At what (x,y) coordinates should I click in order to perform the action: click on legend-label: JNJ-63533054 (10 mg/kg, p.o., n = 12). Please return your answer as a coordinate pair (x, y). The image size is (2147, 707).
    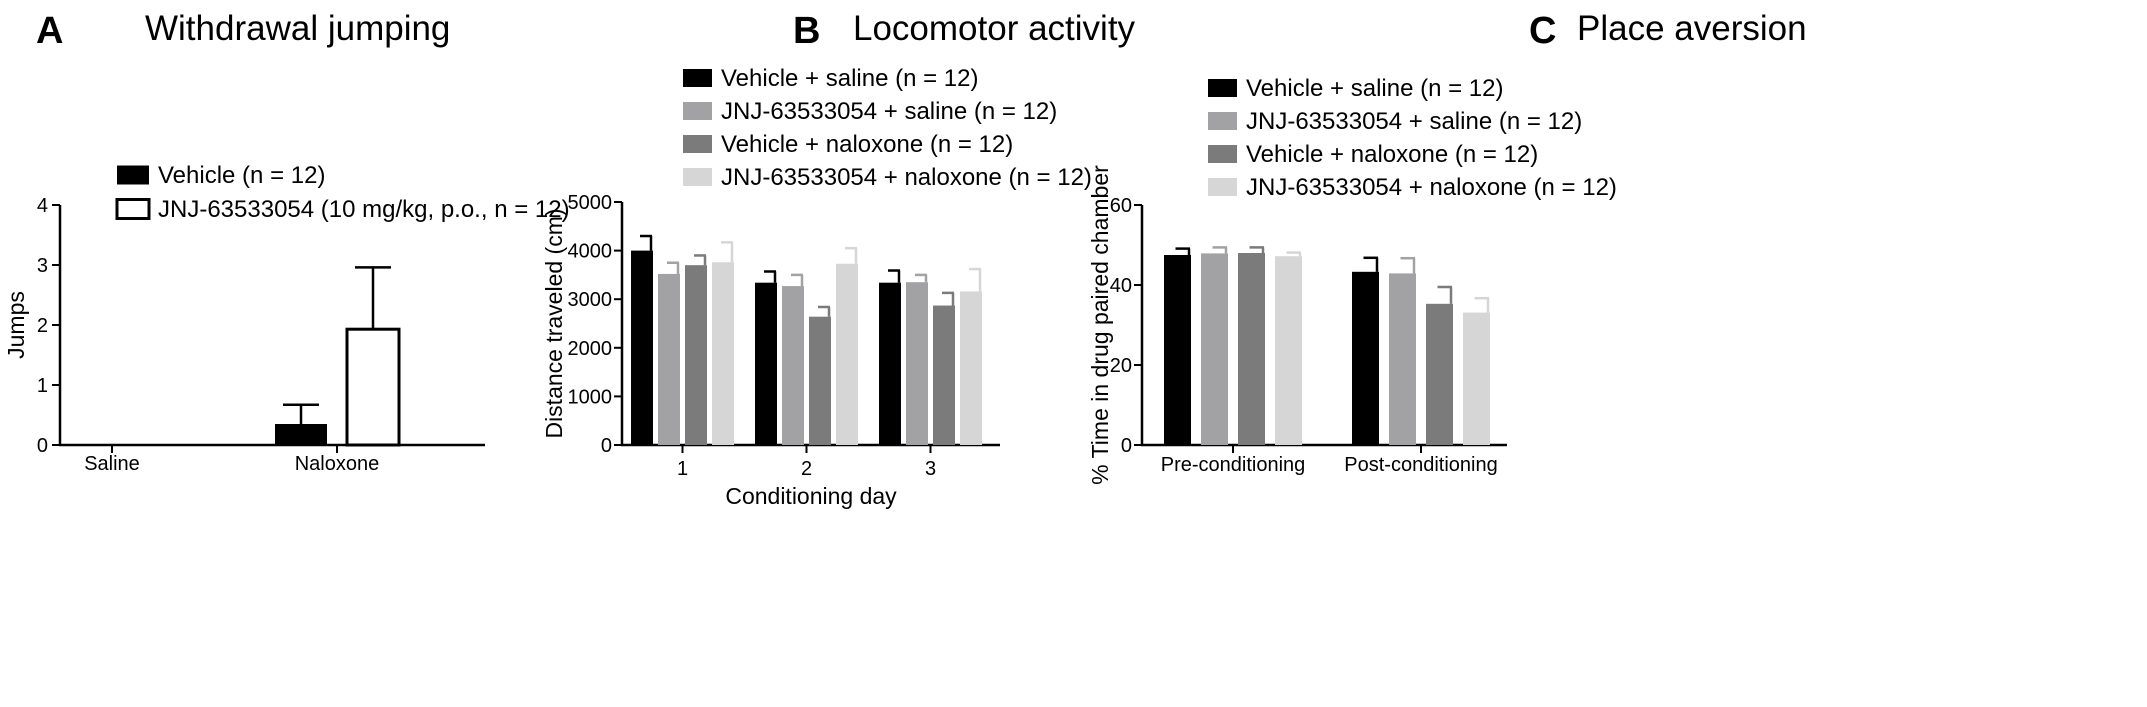
    Looking at the image, I should click on (364, 209).